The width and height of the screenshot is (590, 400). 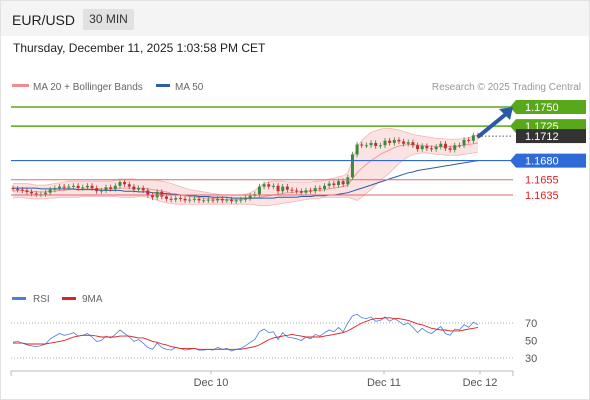 What do you see at coordinates (108, 19) in the screenshot?
I see `timeframe-badge: 30 MIN` at bounding box center [108, 19].